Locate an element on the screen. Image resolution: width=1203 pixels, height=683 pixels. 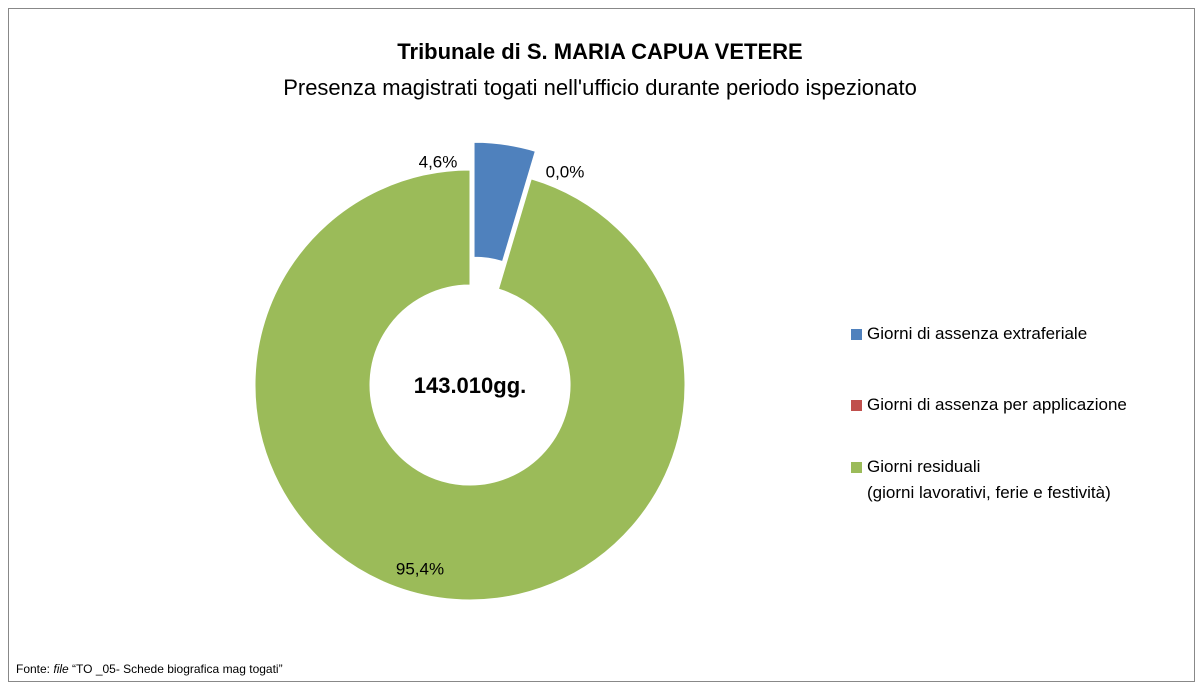
donut-slice is located at coordinates (504, 202).